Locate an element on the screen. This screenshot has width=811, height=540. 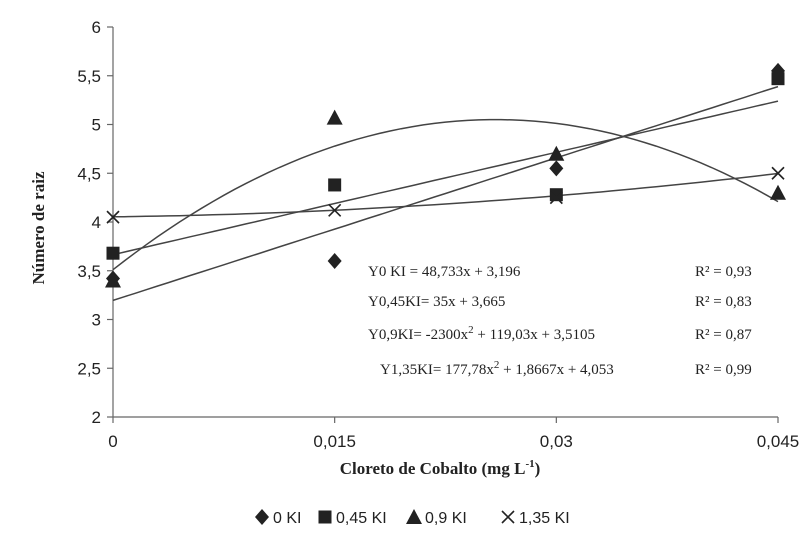
x-axis-title-exponent: -1 is located at coordinates (529, 464).